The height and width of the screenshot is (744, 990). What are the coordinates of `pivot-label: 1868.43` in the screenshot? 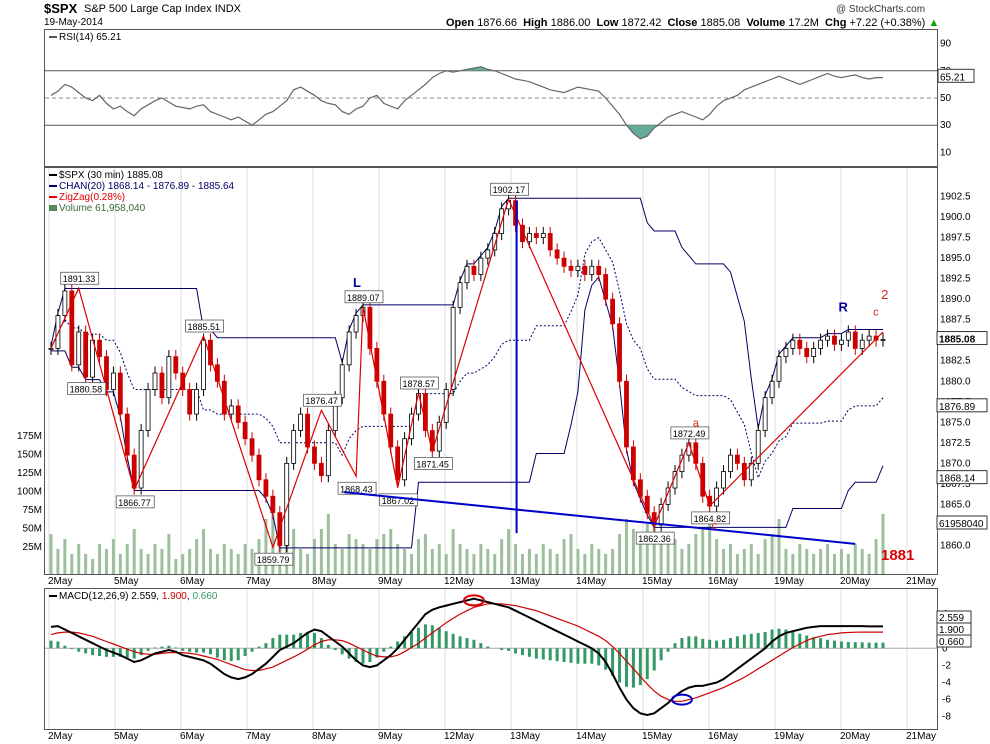 It's located at (356, 489).